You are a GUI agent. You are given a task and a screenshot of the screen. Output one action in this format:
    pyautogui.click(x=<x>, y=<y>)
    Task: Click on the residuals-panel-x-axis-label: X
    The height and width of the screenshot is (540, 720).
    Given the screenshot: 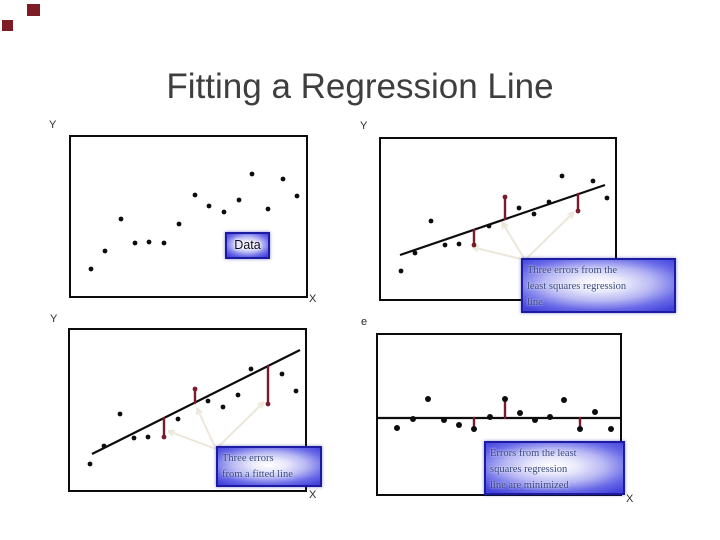 What is the action you would take?
    pyautogui.click(x=630, y=499)
    